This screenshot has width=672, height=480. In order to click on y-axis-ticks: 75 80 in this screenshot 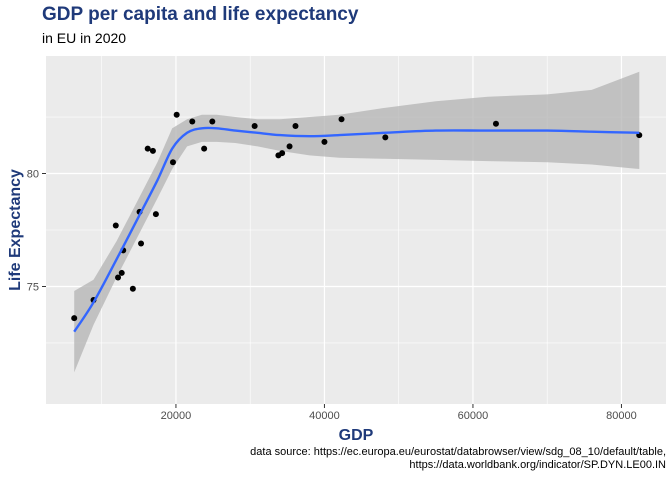, I will do `click(36, 231)`.